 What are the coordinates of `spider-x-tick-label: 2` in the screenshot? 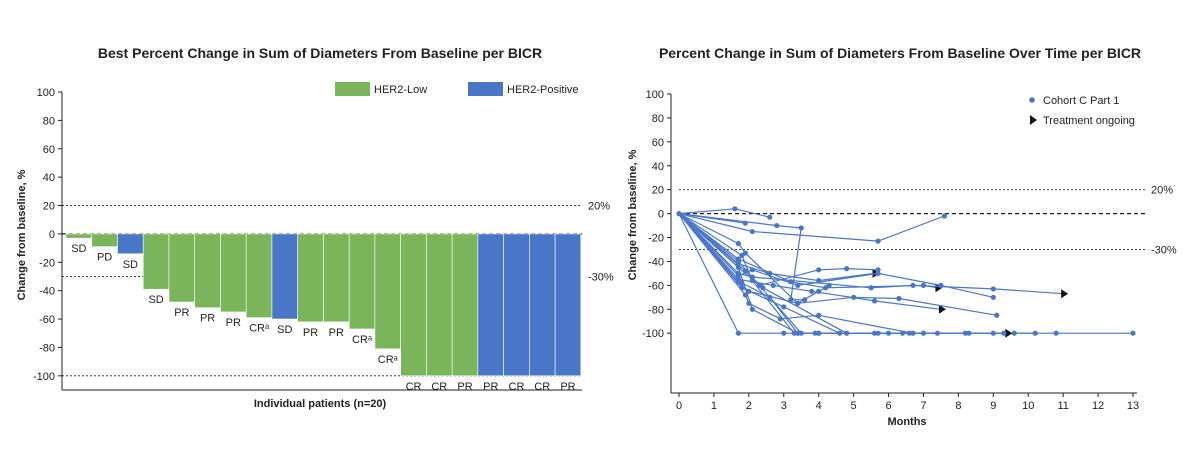 It's located at (749, 406).